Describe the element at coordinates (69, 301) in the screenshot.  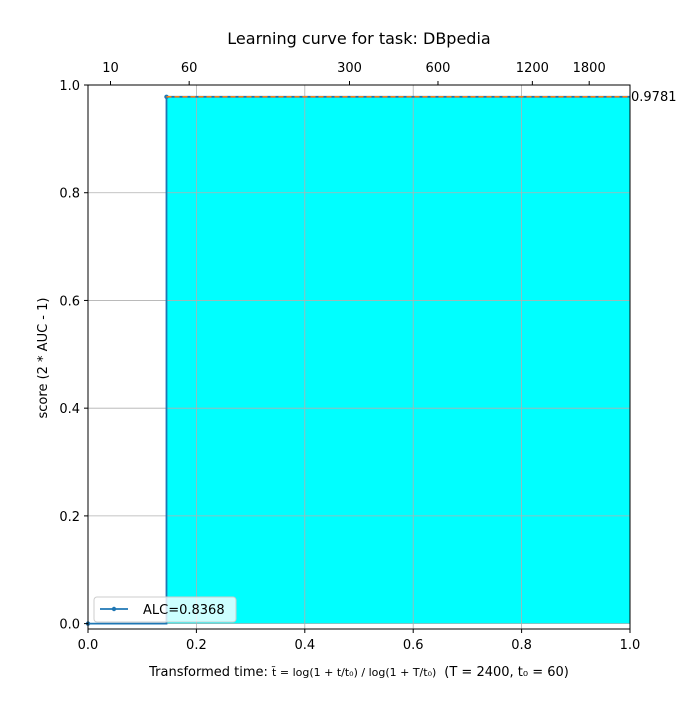
I see `y-tick-label-3: 0.6` at that location.